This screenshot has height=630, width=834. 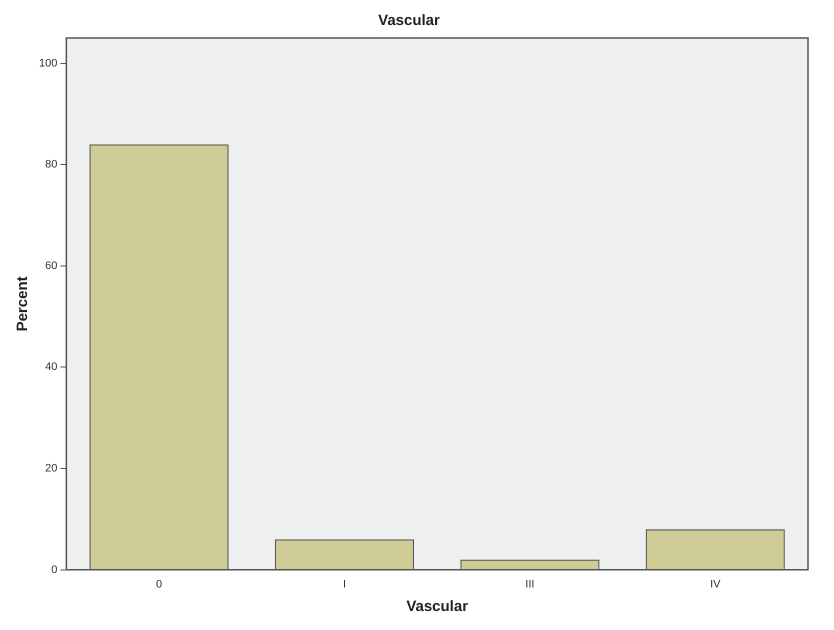 What do you see at coordinates (529, 584) in the screenshot?
I see `x-tick-label: III` at bounding box center [529, 584].